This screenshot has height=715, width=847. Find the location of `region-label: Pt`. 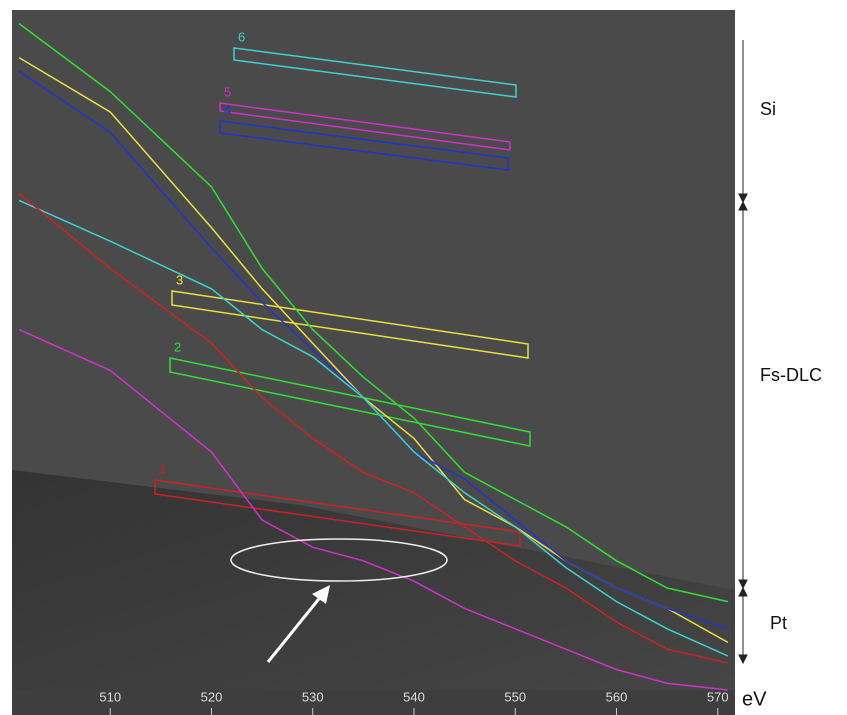

region-label: Pt is located at coordinates (778, 623).